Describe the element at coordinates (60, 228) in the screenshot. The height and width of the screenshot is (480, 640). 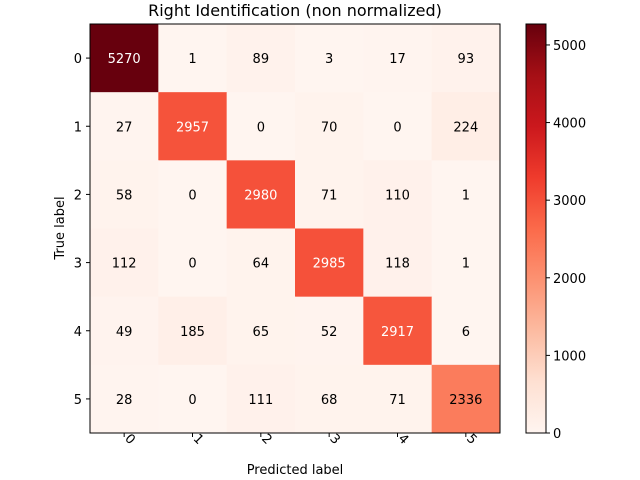
I see `y-axis-label: True label` at that location.